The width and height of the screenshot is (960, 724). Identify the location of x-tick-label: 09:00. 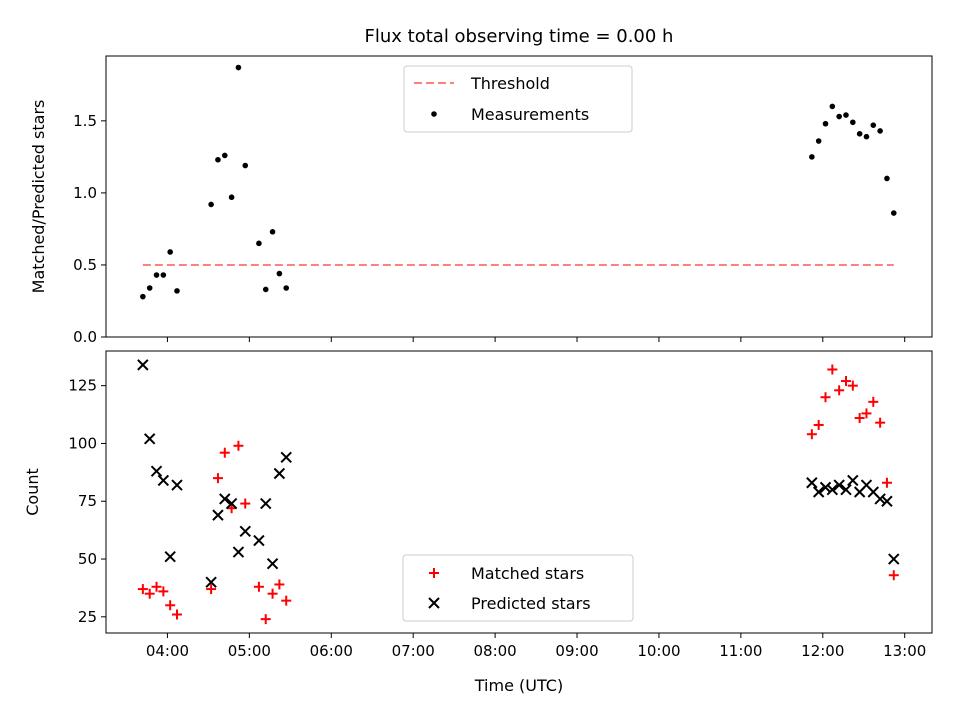
(576, 651).